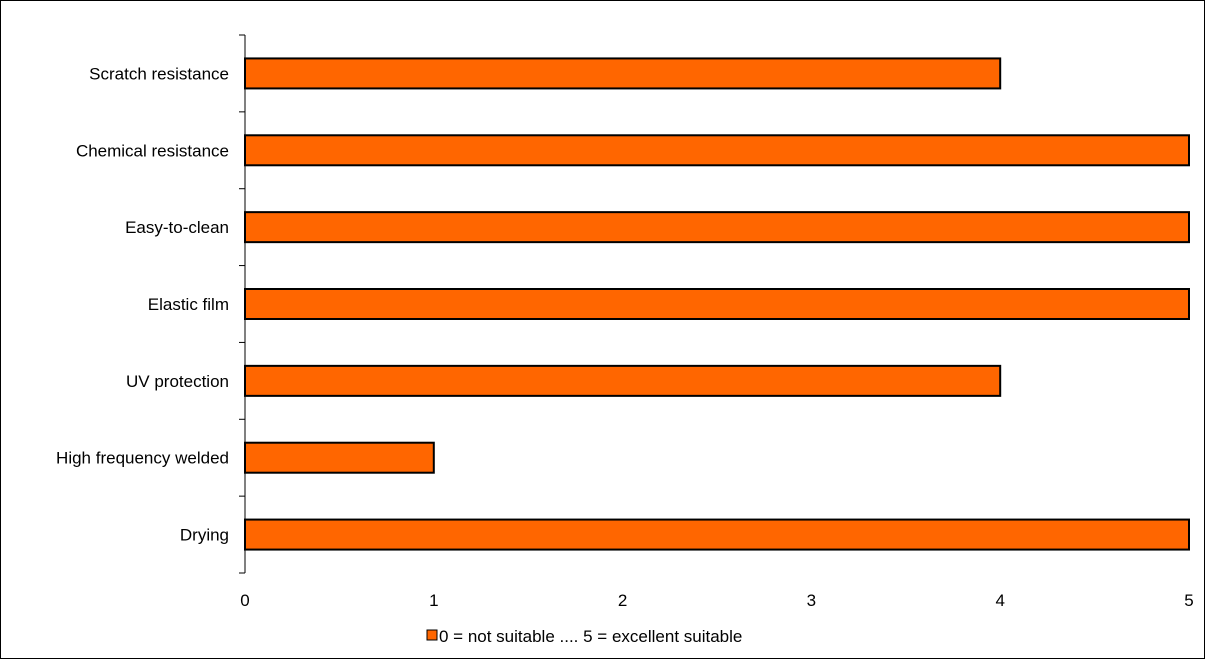 The image size is (1205, 660). Describe the element at coordinates (244, 600) in the screenshot. I see `x-tick-label: 0` at that location.